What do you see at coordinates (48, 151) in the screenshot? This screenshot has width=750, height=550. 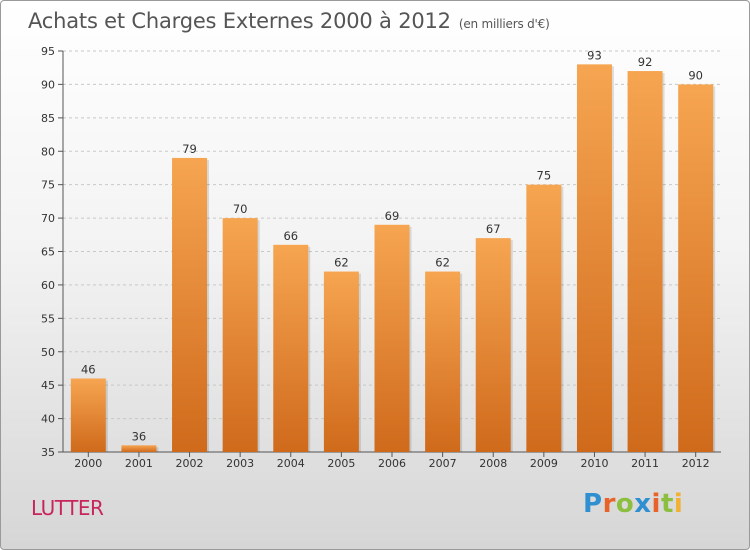 I see `y-tick-label: 80` at bounding box center [48, 151].